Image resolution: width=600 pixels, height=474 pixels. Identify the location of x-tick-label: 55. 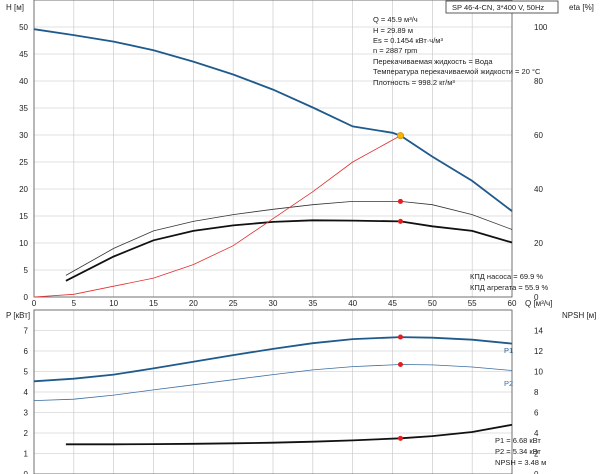
(472, 303).